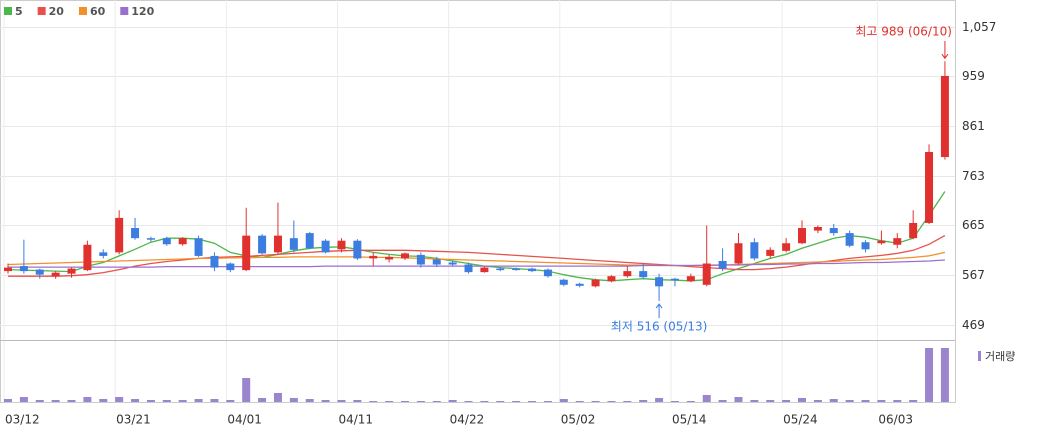 The width and height of the screenshot is (1050, 438). What do you see at coordinates (467, 420) in the screenshot?
I see `x-tick-label: 04/22` at bounding box center [467, 420].